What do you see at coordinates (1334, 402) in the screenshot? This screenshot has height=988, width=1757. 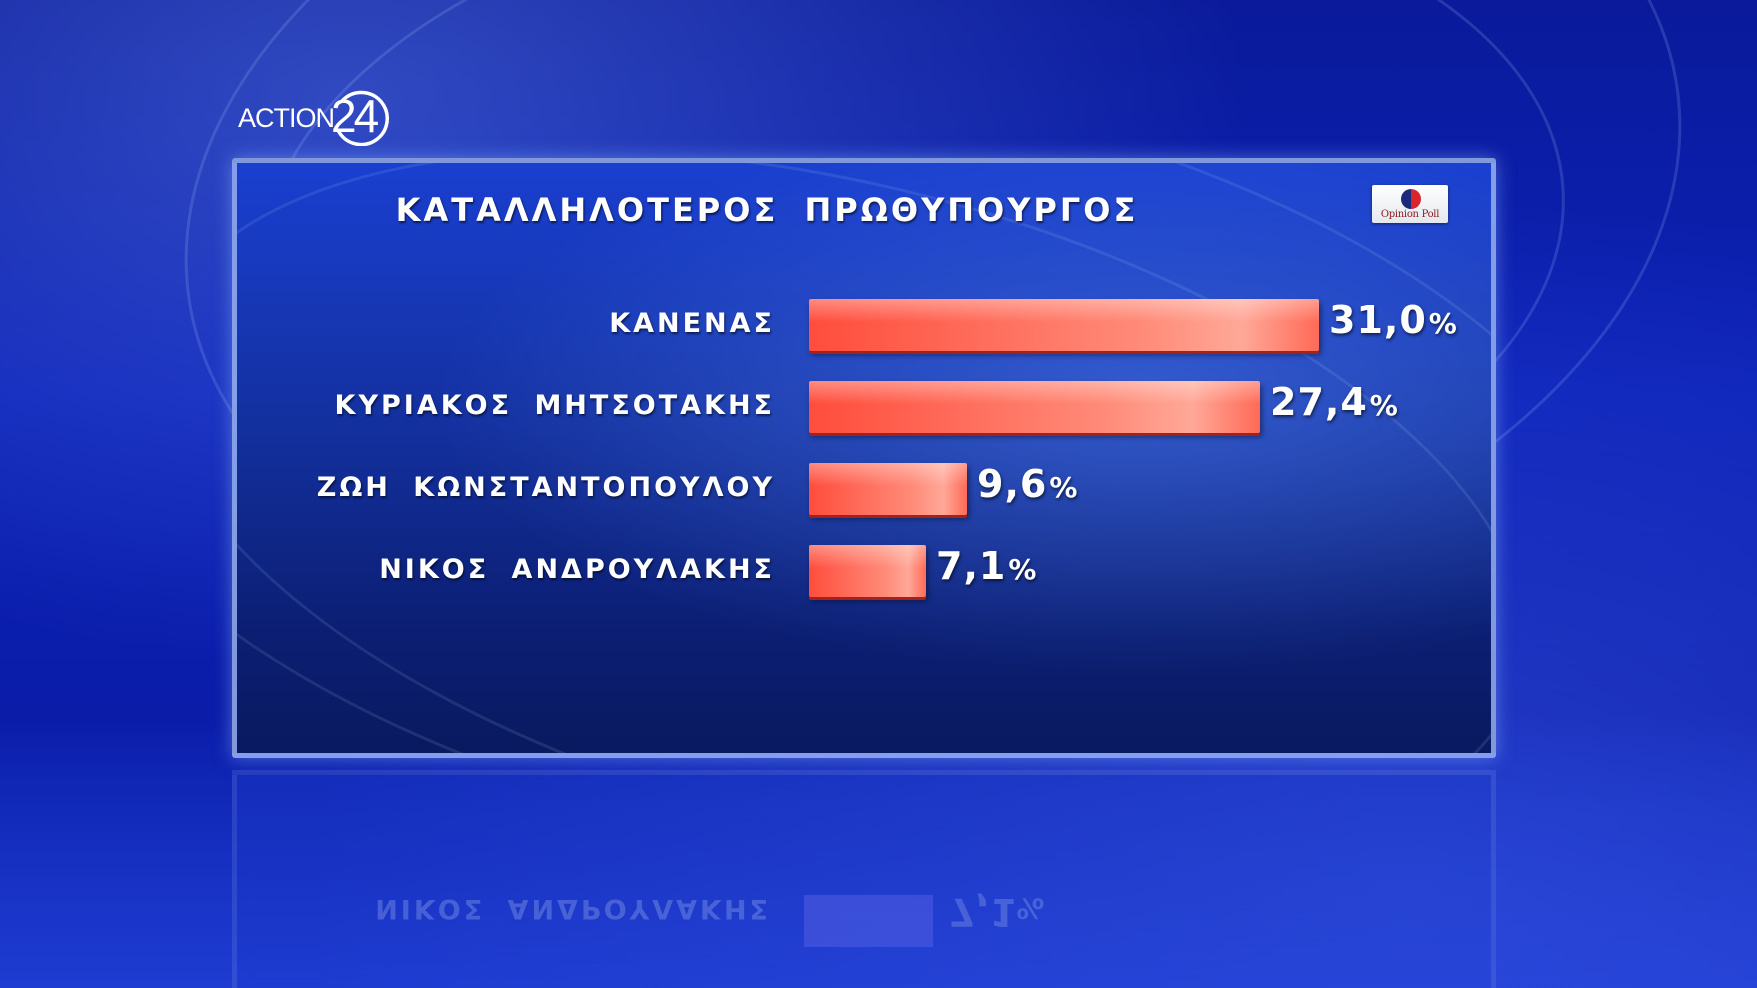 I see `bar-value-label: 27,4%` at bounding box center [1334, 402].